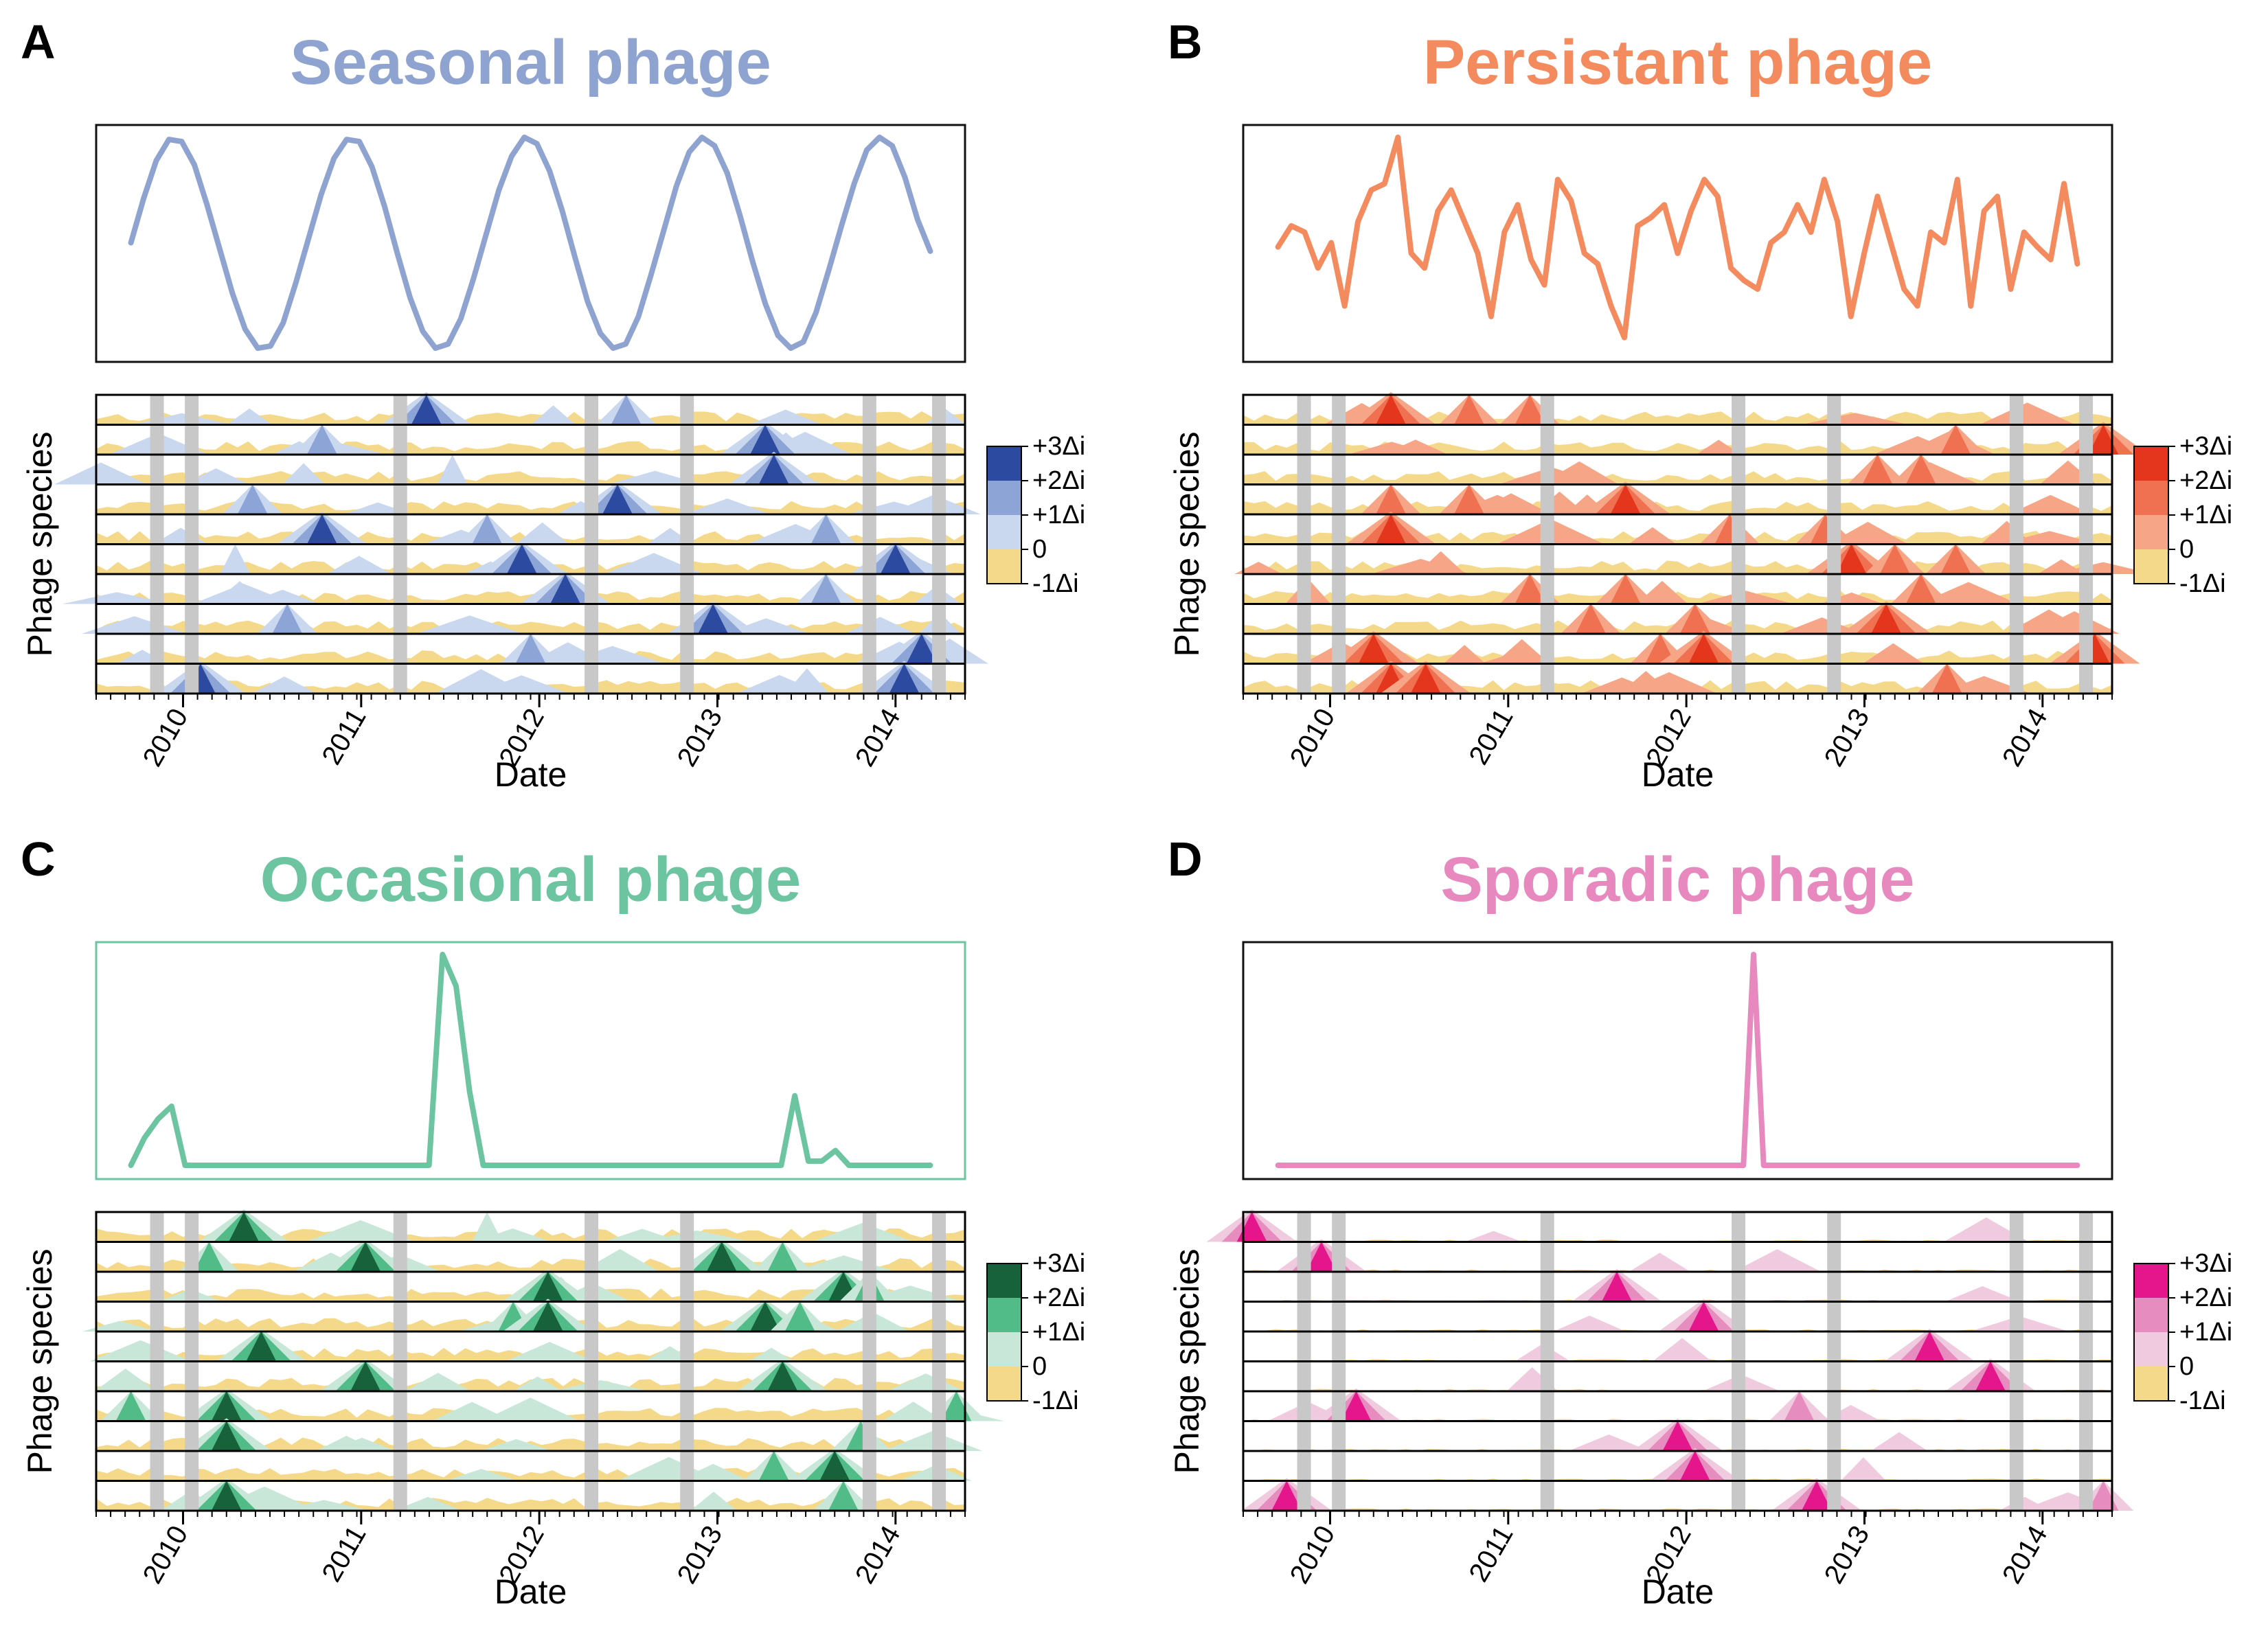 Image resolution: width=2268 pixels, height=1646 pixels. Describe the element at coordinates (2202, 1400) in the screenshot. I see `panel-d-legend-label-5: -1Δi` at that location.